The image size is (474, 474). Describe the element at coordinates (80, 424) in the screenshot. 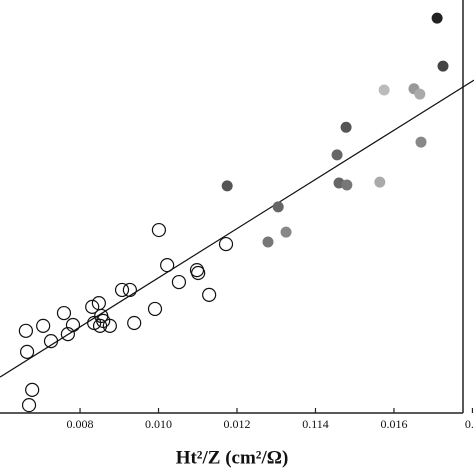

I see `x-tick-label: 0.008` at that location.